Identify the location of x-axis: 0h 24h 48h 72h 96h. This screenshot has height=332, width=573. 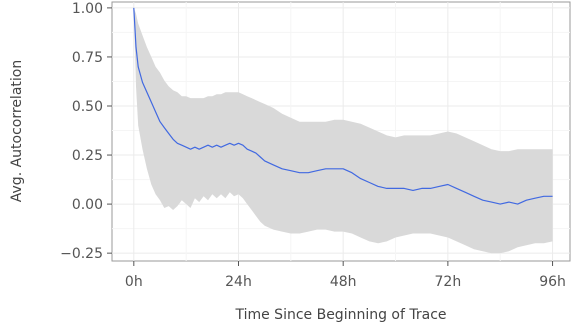
(345, 275).